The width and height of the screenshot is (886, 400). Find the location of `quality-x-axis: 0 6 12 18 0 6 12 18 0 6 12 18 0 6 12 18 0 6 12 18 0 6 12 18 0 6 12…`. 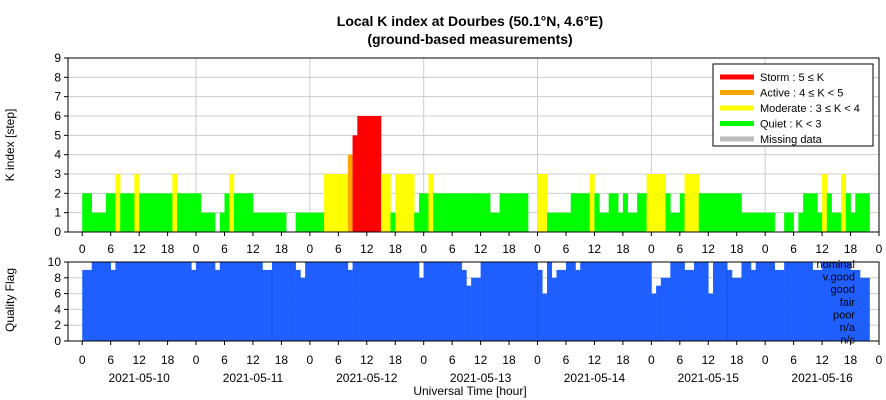

quality-x-axis: 0 6 12 18 0 6 12 18 0 6 12 18 0 6 12 18 0 6 12 18 0 6 12 18 0 6 12… is located at coordinates (481, 354).